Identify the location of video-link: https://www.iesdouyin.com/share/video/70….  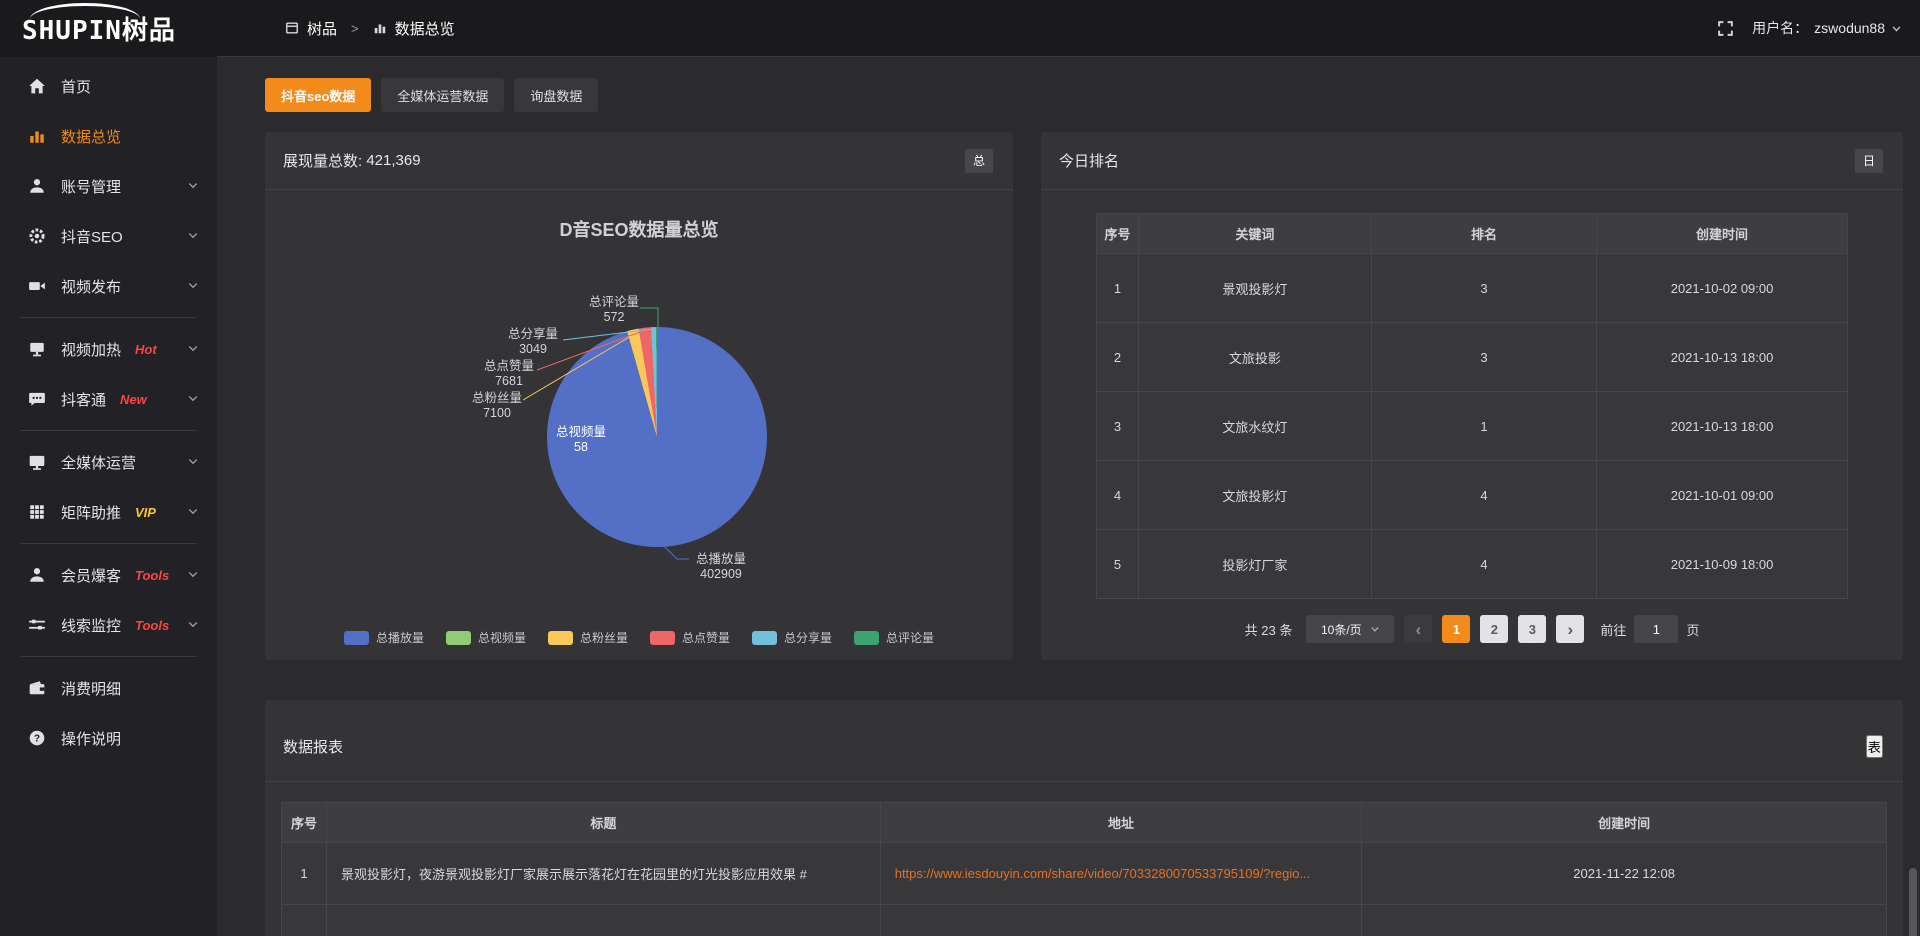
(1102, 873).